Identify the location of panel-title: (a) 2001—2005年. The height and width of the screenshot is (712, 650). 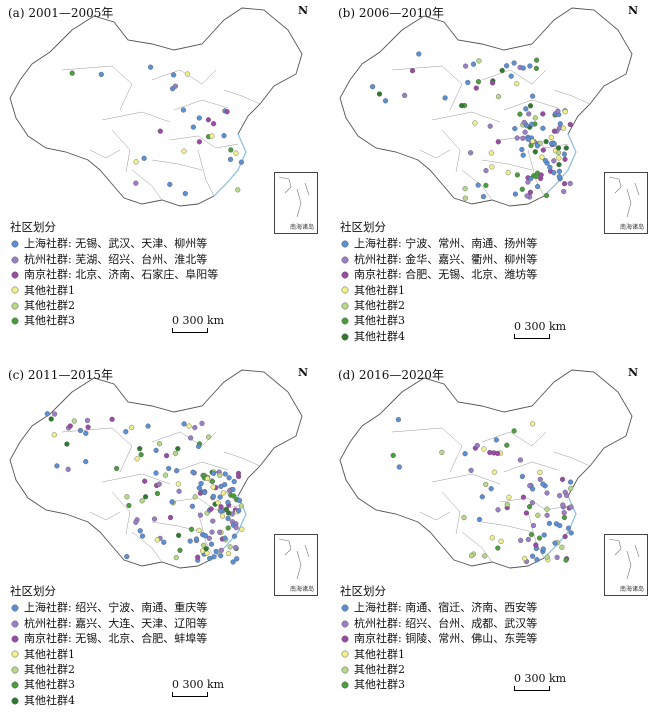
(61, 13).